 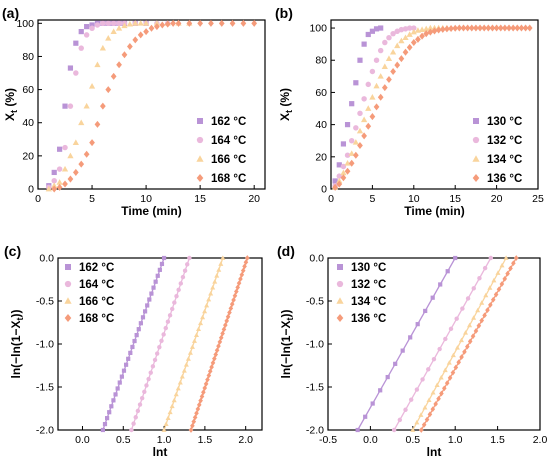 What do you see at coordinates (160, 452) in the screenshot?
I see `x-axis-title: lnt` at bounding box center [160, 452].